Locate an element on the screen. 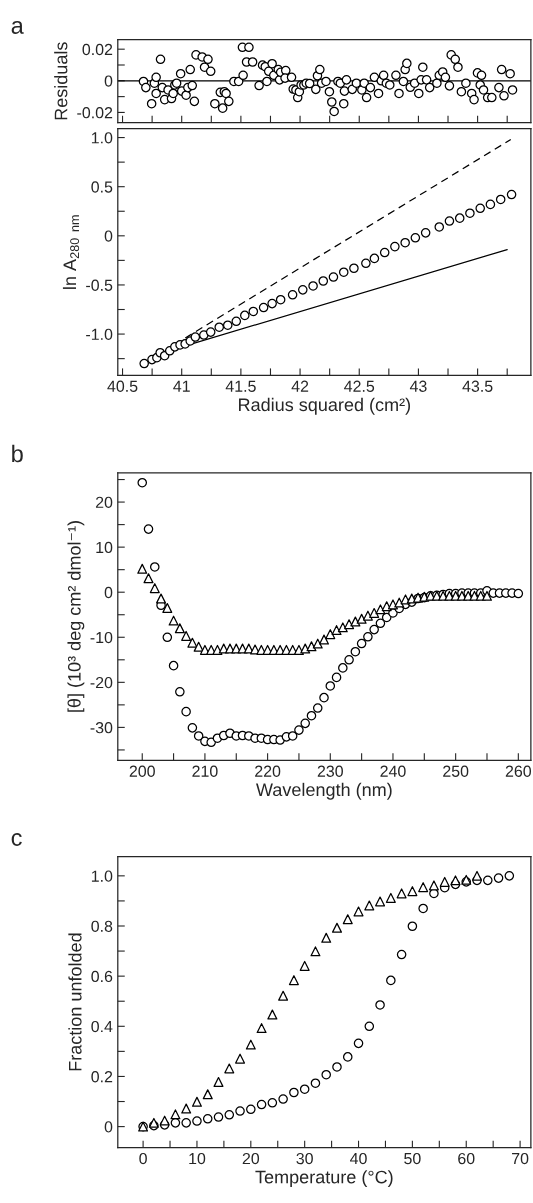 The width and height of the screenshot is (533, 1203). y-tick-label: 20 is located at coordinates (104, 502).